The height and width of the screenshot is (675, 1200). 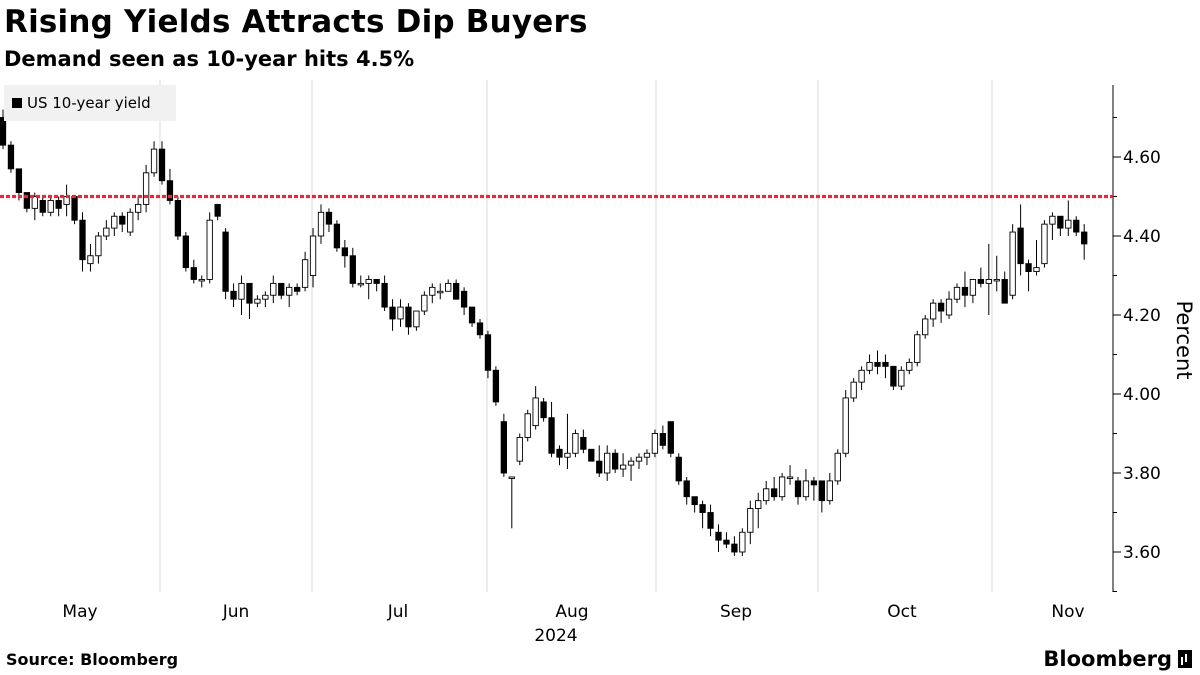 What do you see at coordinates (209, 59) in the screenshot?
I see `chart-subtitle: Demand seen as 10-year hits 4.5%` at bounding box center [209, 59].